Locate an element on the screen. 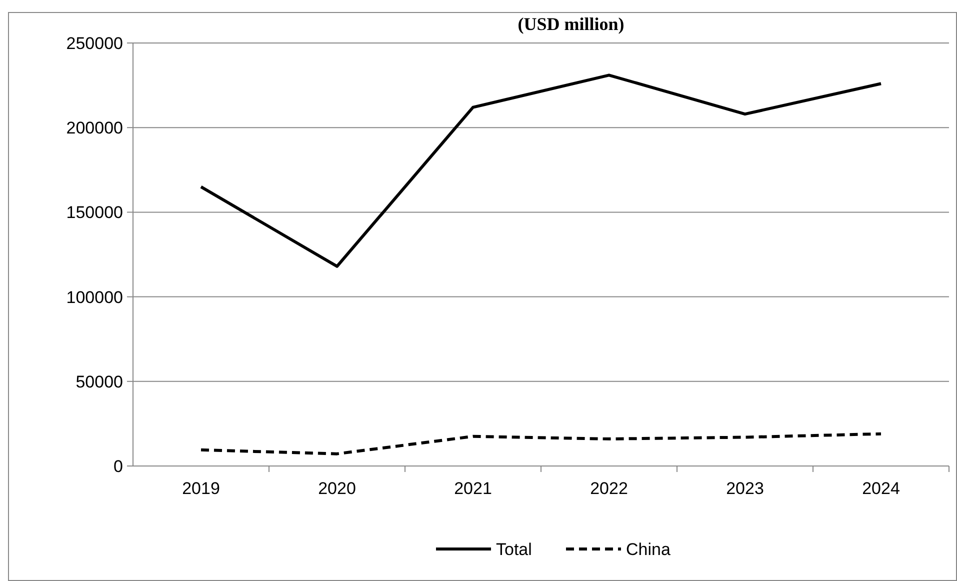  legend-label: Total is located at coordinates (514, 549).